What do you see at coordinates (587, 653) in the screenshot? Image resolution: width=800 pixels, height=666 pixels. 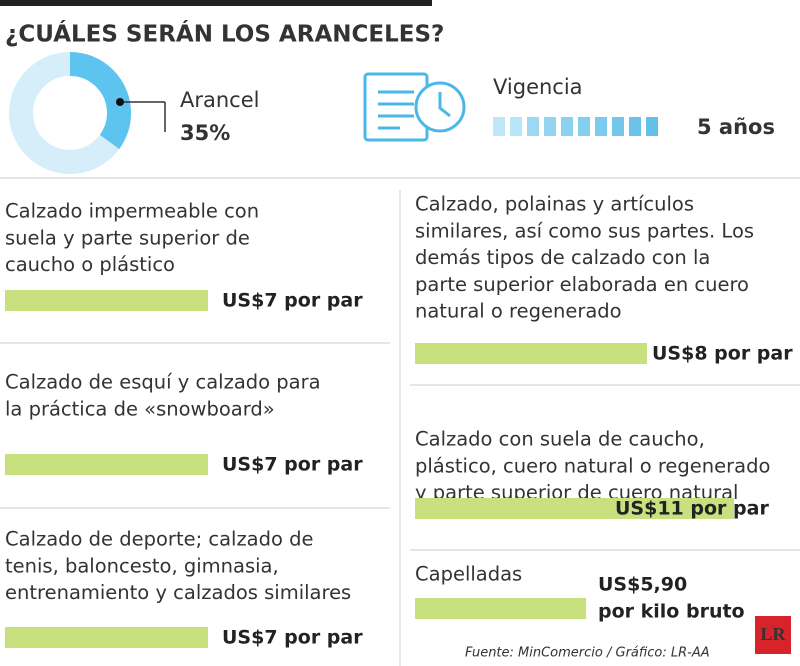 I see `source: Fuente: MinComercio / Gráfico: LR-AA` at bounding box center [587, 653].